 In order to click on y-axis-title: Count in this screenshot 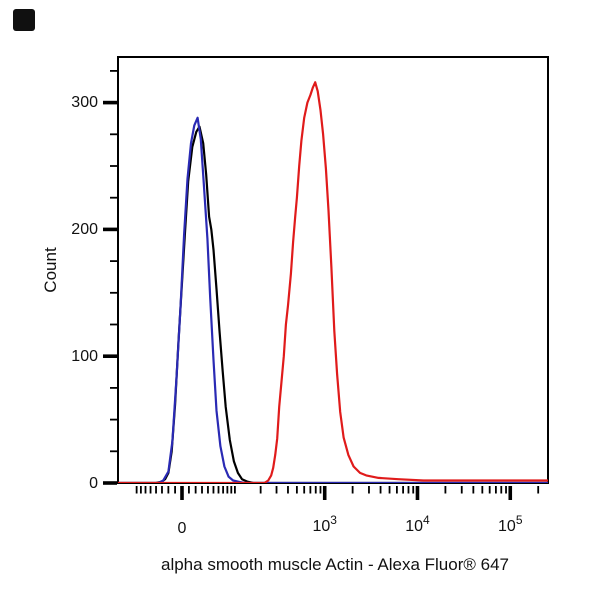, I will do `click(50, 270)`.